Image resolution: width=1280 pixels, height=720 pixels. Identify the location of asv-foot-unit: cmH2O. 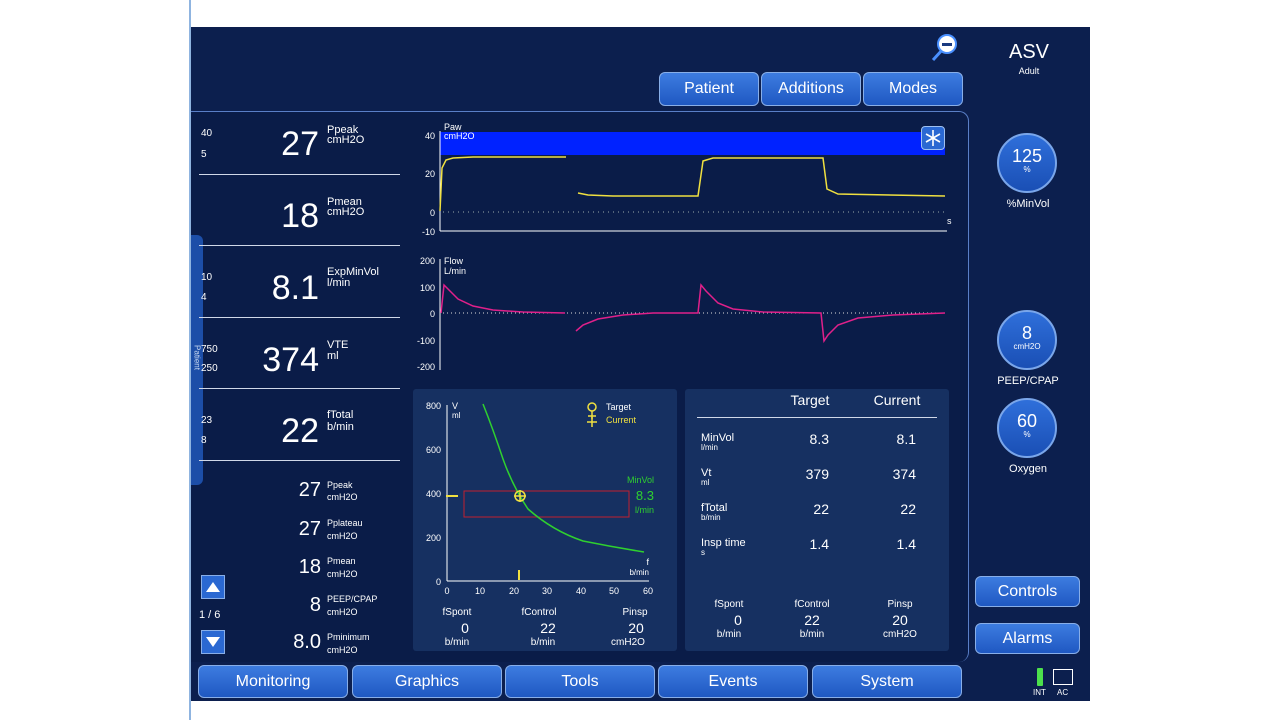
(628, 642).